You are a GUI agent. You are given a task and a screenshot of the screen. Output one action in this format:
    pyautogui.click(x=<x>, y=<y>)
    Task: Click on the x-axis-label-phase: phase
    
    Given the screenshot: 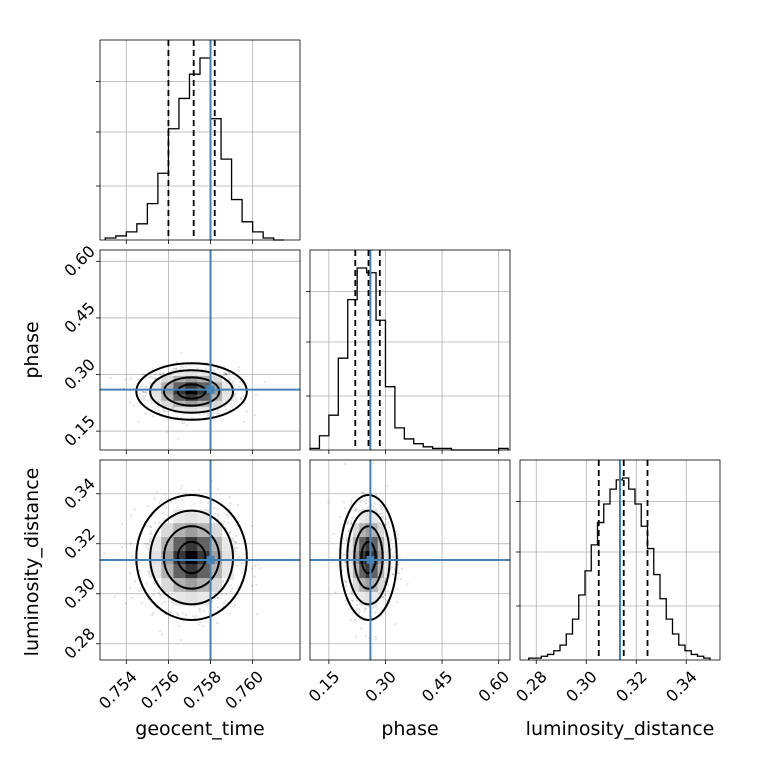 What is the action you would take?
    pyautogui.click(x=409, y=729)
    